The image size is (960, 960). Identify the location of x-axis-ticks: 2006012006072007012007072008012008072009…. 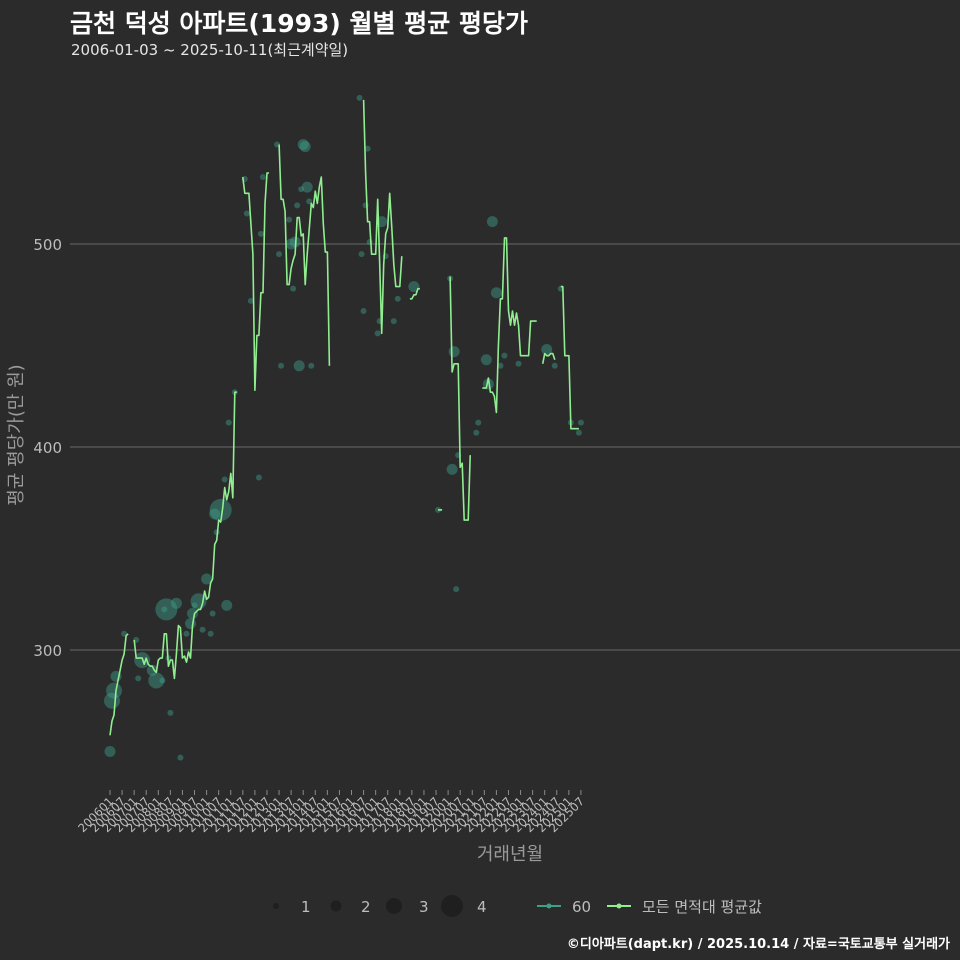
(331, 812).